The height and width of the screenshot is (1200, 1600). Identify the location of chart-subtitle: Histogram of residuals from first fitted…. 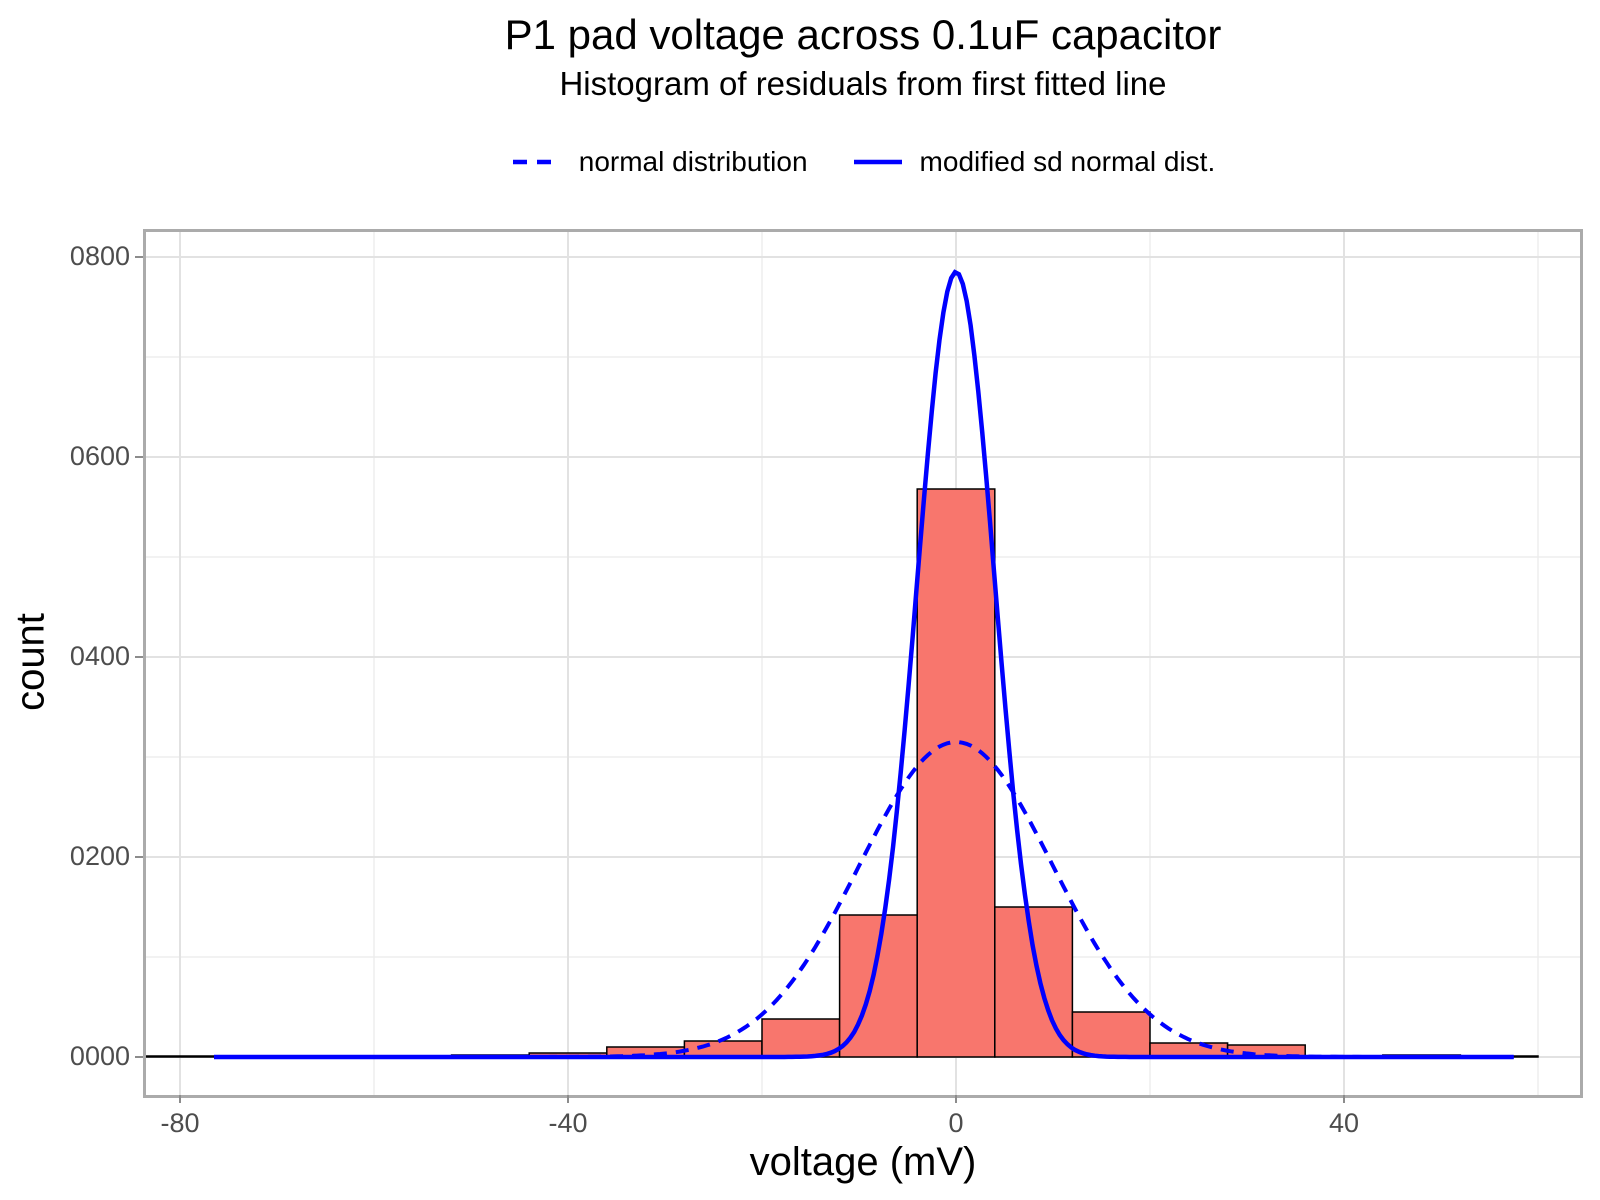
(863, 83).